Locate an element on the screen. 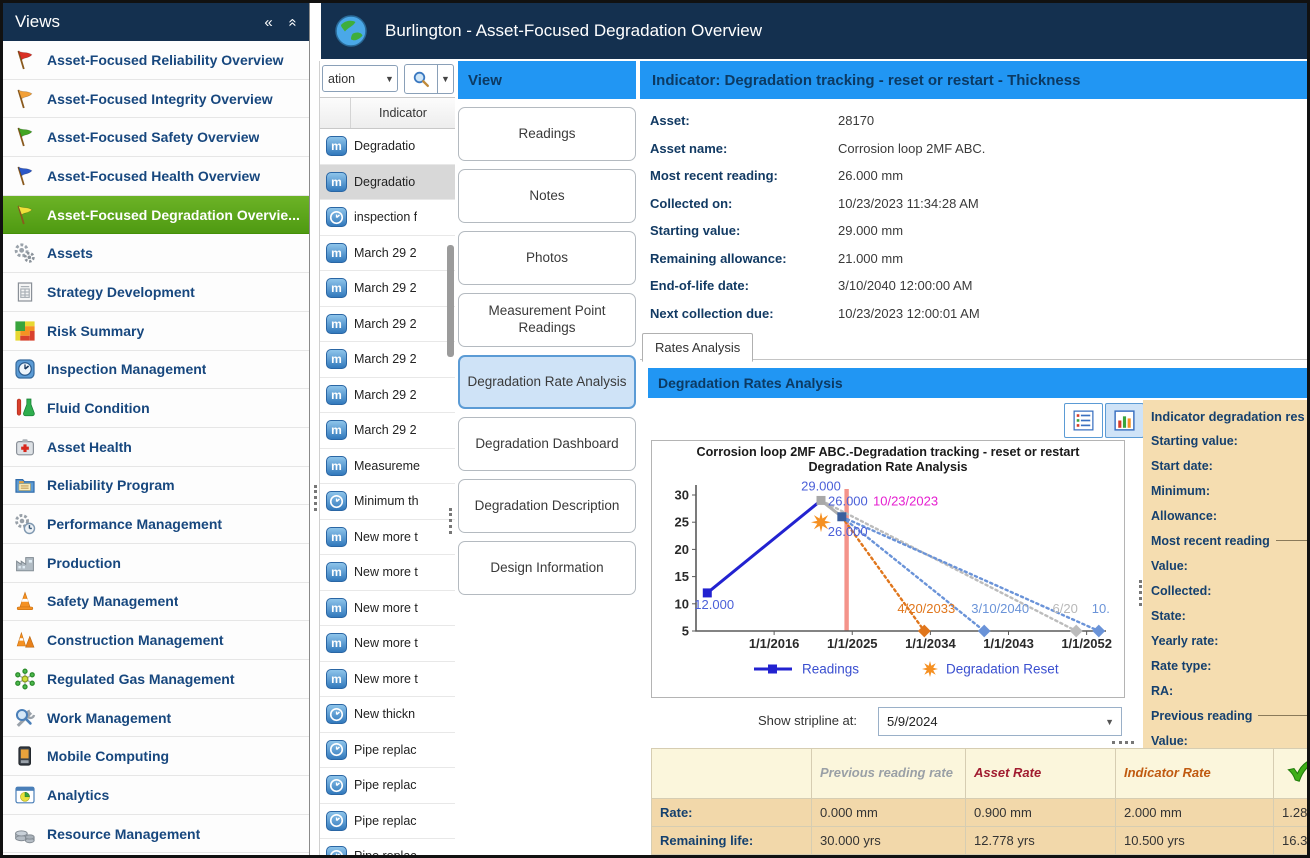  sidebar-item-asset-focused-integrity-overview: Asset-Focused Integrity Overview is located at coordinates (156, 99).